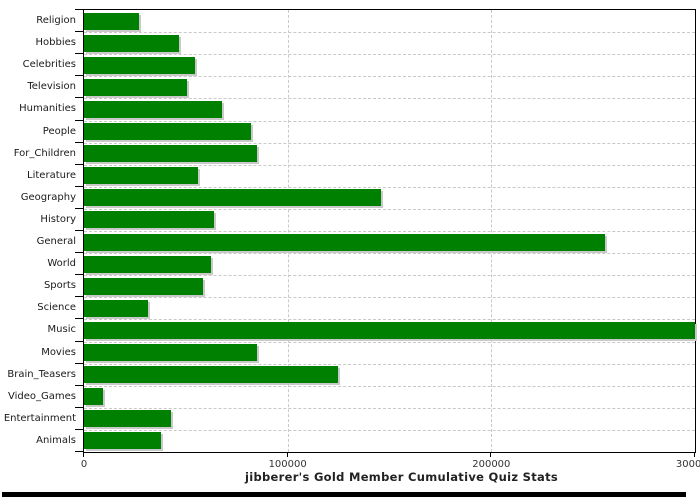 This screenshot has height=500, width=700. What do you see at coordinates (56, 440) in the screenshot?
I see `category-label: Animals` at bounding box center [56, 440].